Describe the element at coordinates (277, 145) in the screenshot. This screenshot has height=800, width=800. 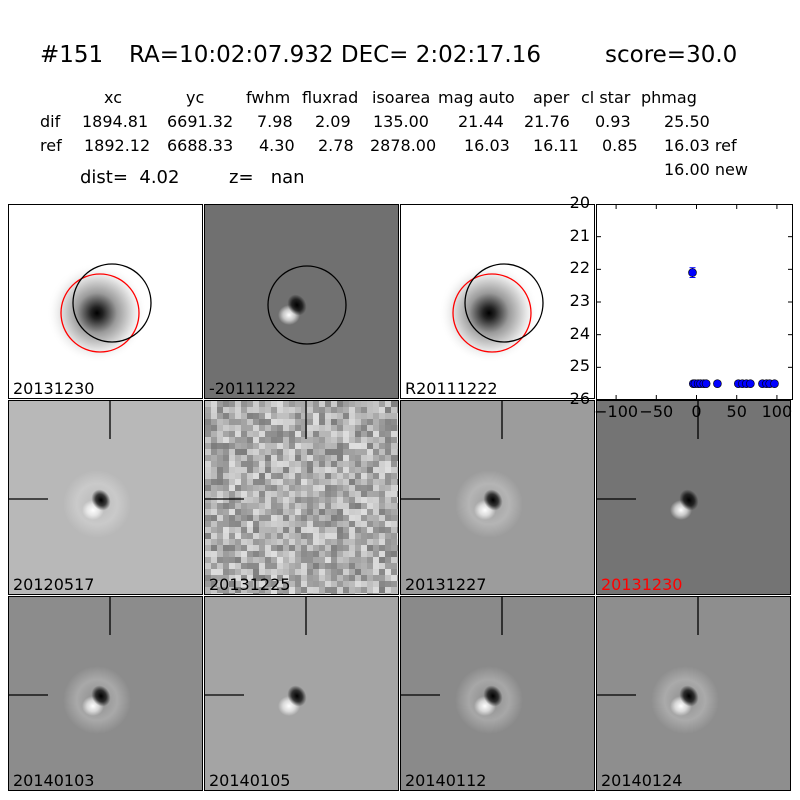
I see `table-cell: 4.30` at that location.